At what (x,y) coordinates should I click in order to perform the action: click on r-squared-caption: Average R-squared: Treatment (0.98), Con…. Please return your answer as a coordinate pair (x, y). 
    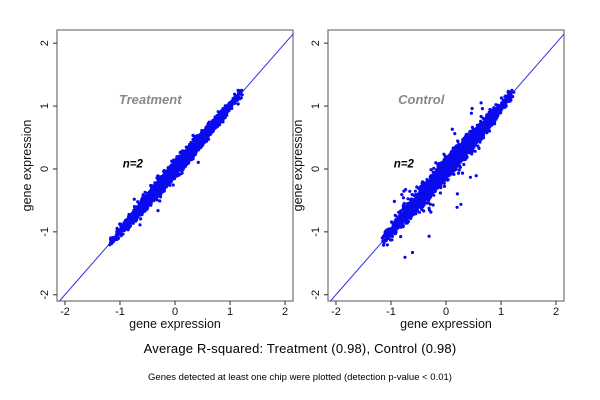
    Looking at the image, I should click on (300, 348).